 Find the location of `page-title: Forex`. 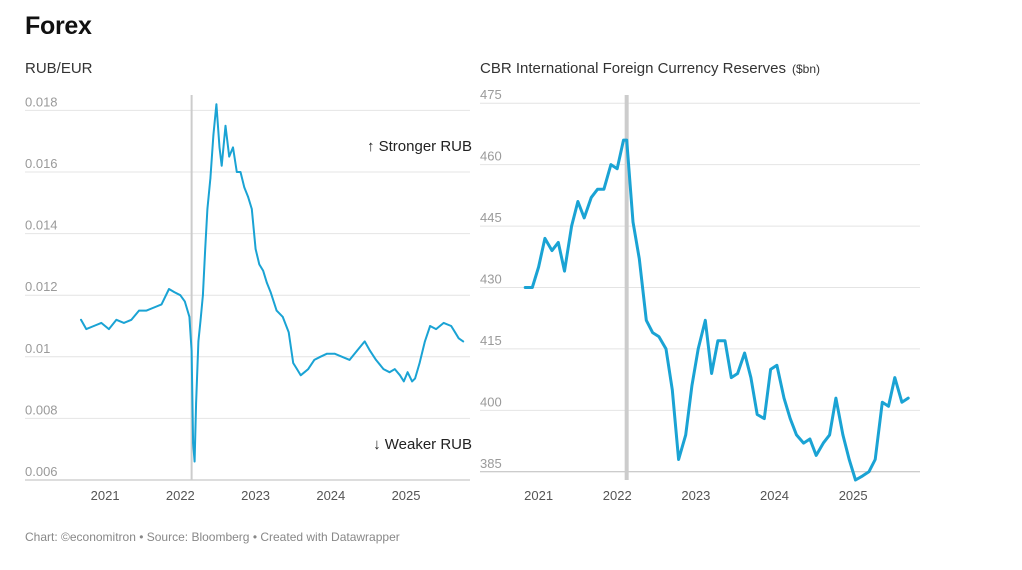

page-title: Forex is located at coordinates (58, 26).